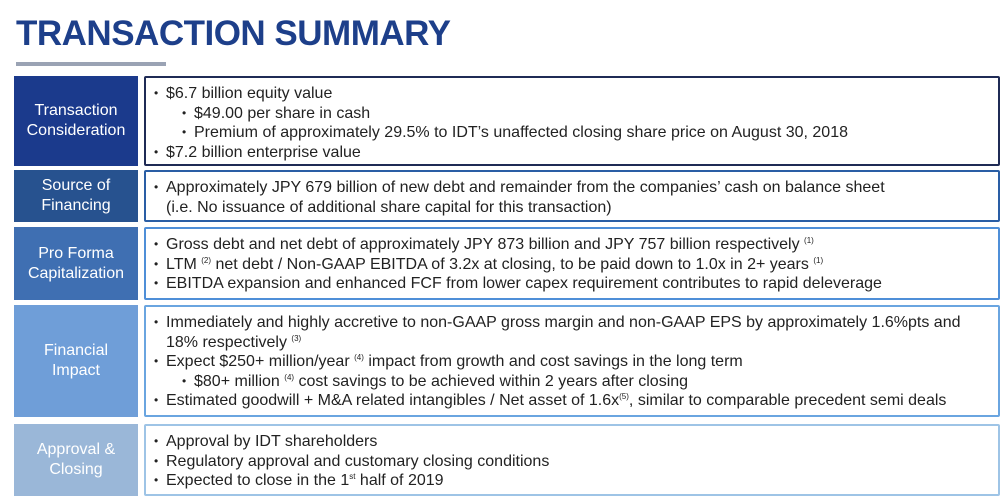 The height and width of the screenshot is (502, 1008). Describe the element at coordinates (352, 476) in the screenshot. I see `ordinal-suffix: st` at that location.